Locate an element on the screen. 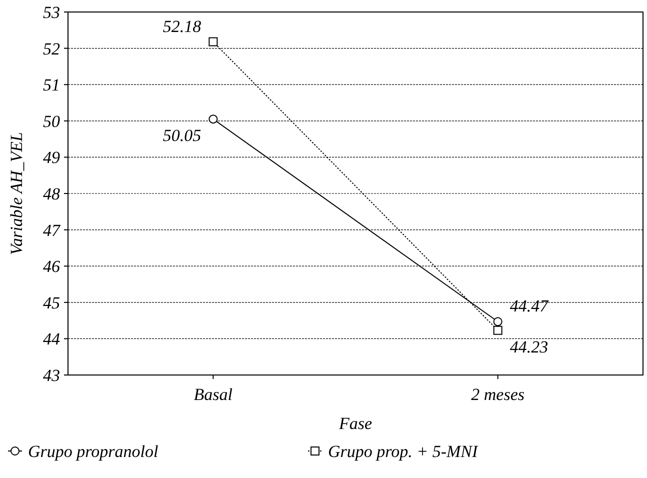 The image size is (647, 478). y-axis-title: Variable AH_VEL is located at coordinates (16, 193).